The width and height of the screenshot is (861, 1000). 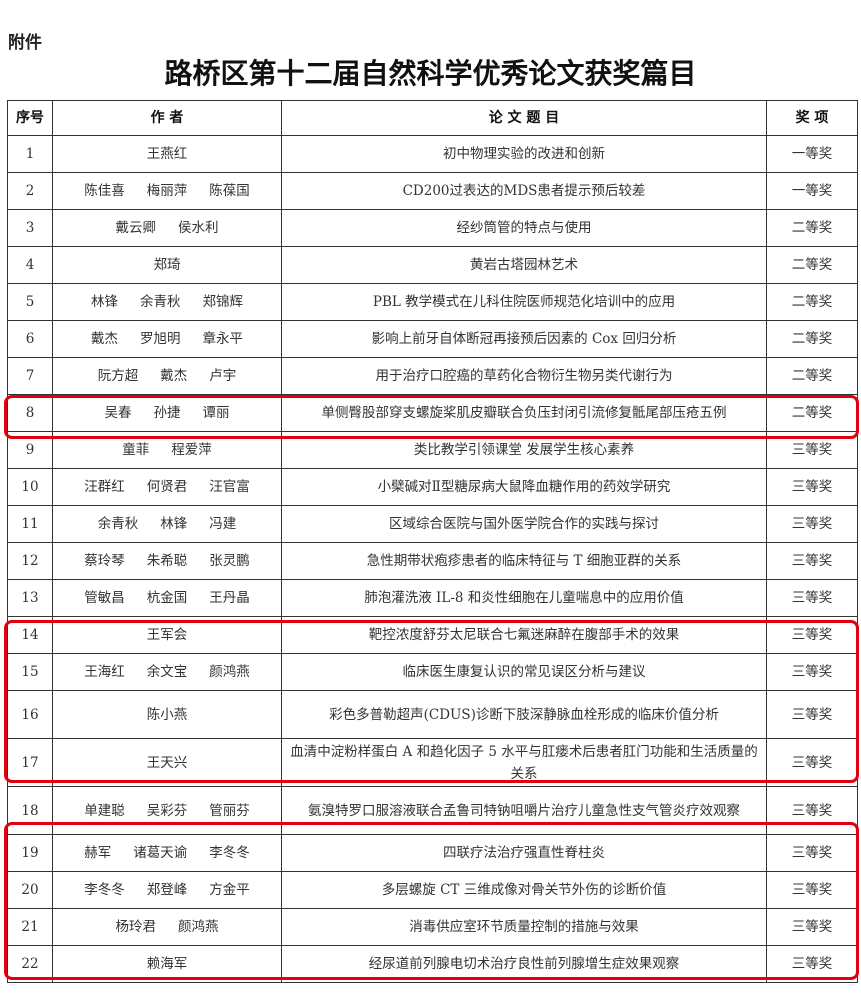 What do you see at coordinates (30, 450) in the screenshot?
I see `row-number: 9` at bounding box center [30, 450].